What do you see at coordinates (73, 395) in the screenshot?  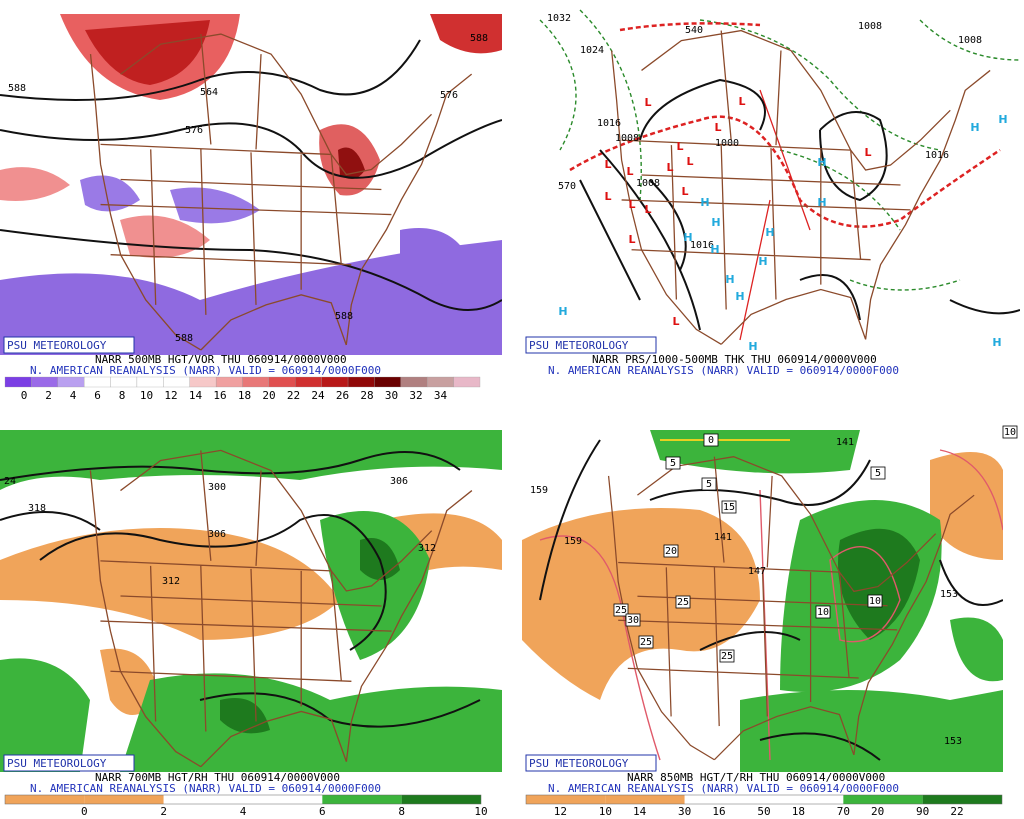 I see `colorbar-label: 4` at bounding box center [73, 395].